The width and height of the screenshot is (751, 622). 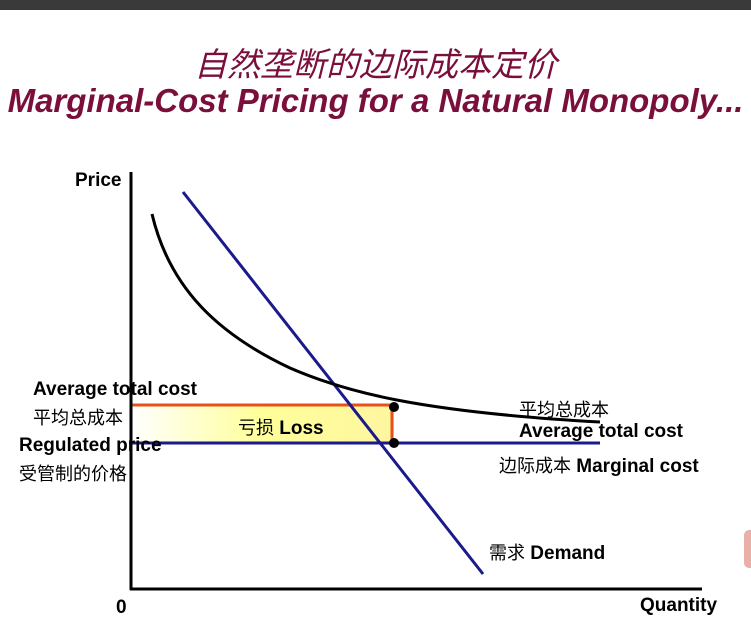 I want to click on marginal-cost-label: 边际成本 Marginal cost, so click(x=599, y=465).